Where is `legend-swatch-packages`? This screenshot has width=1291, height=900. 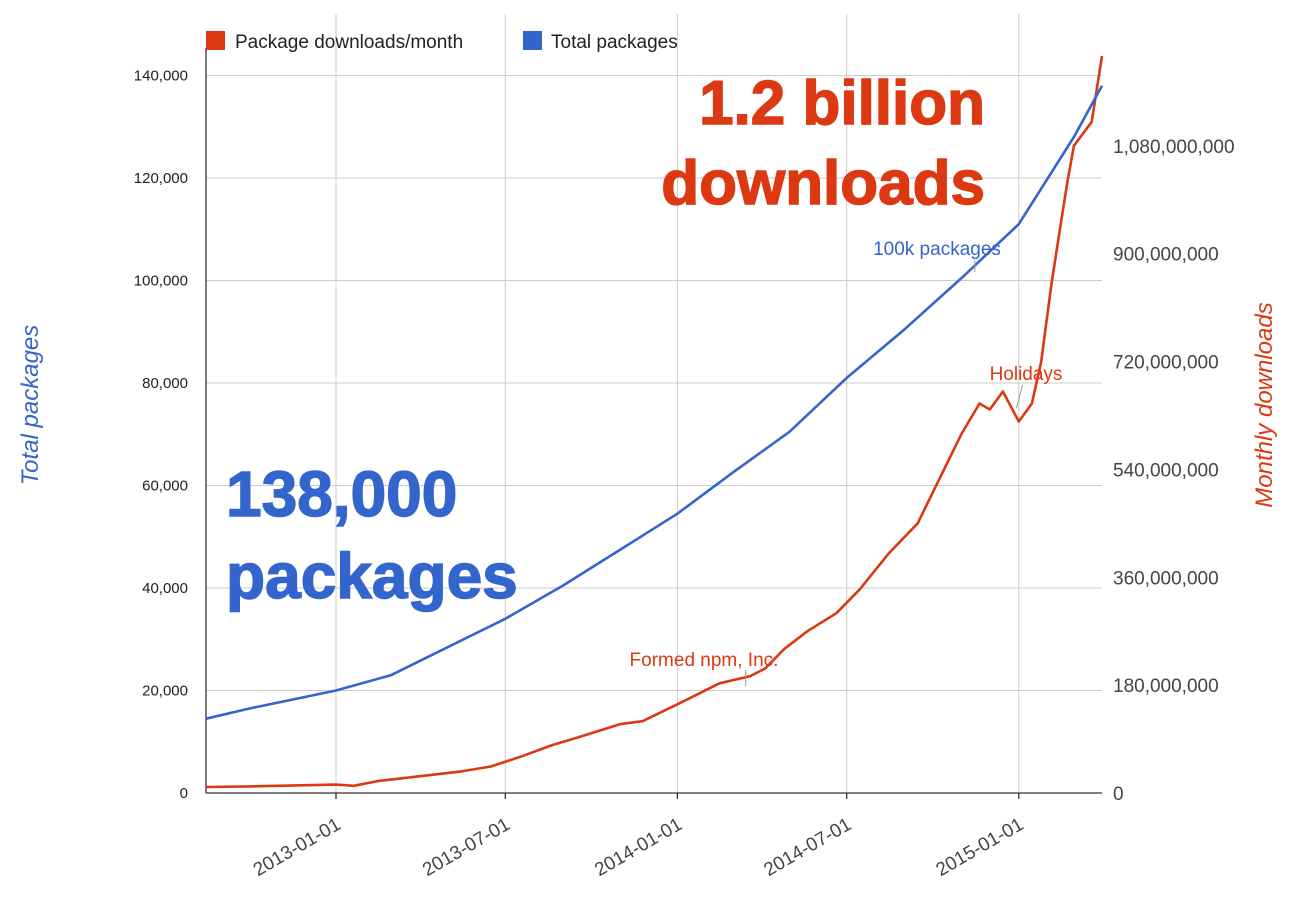 legend-swatch-packages is located at coordinates (532, 40).